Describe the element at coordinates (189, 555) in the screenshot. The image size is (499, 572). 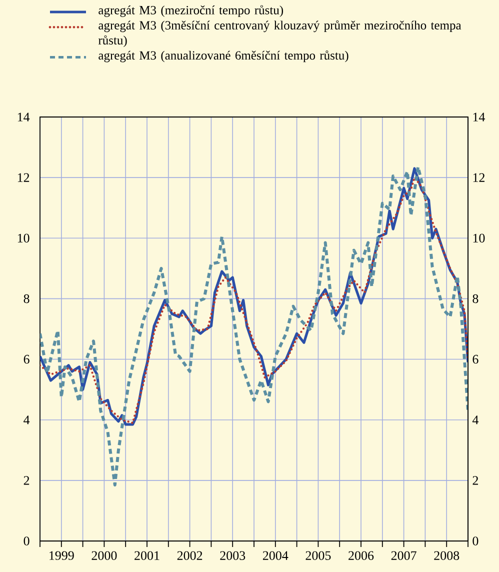
I see `x-tick-label: 2002` at that location.